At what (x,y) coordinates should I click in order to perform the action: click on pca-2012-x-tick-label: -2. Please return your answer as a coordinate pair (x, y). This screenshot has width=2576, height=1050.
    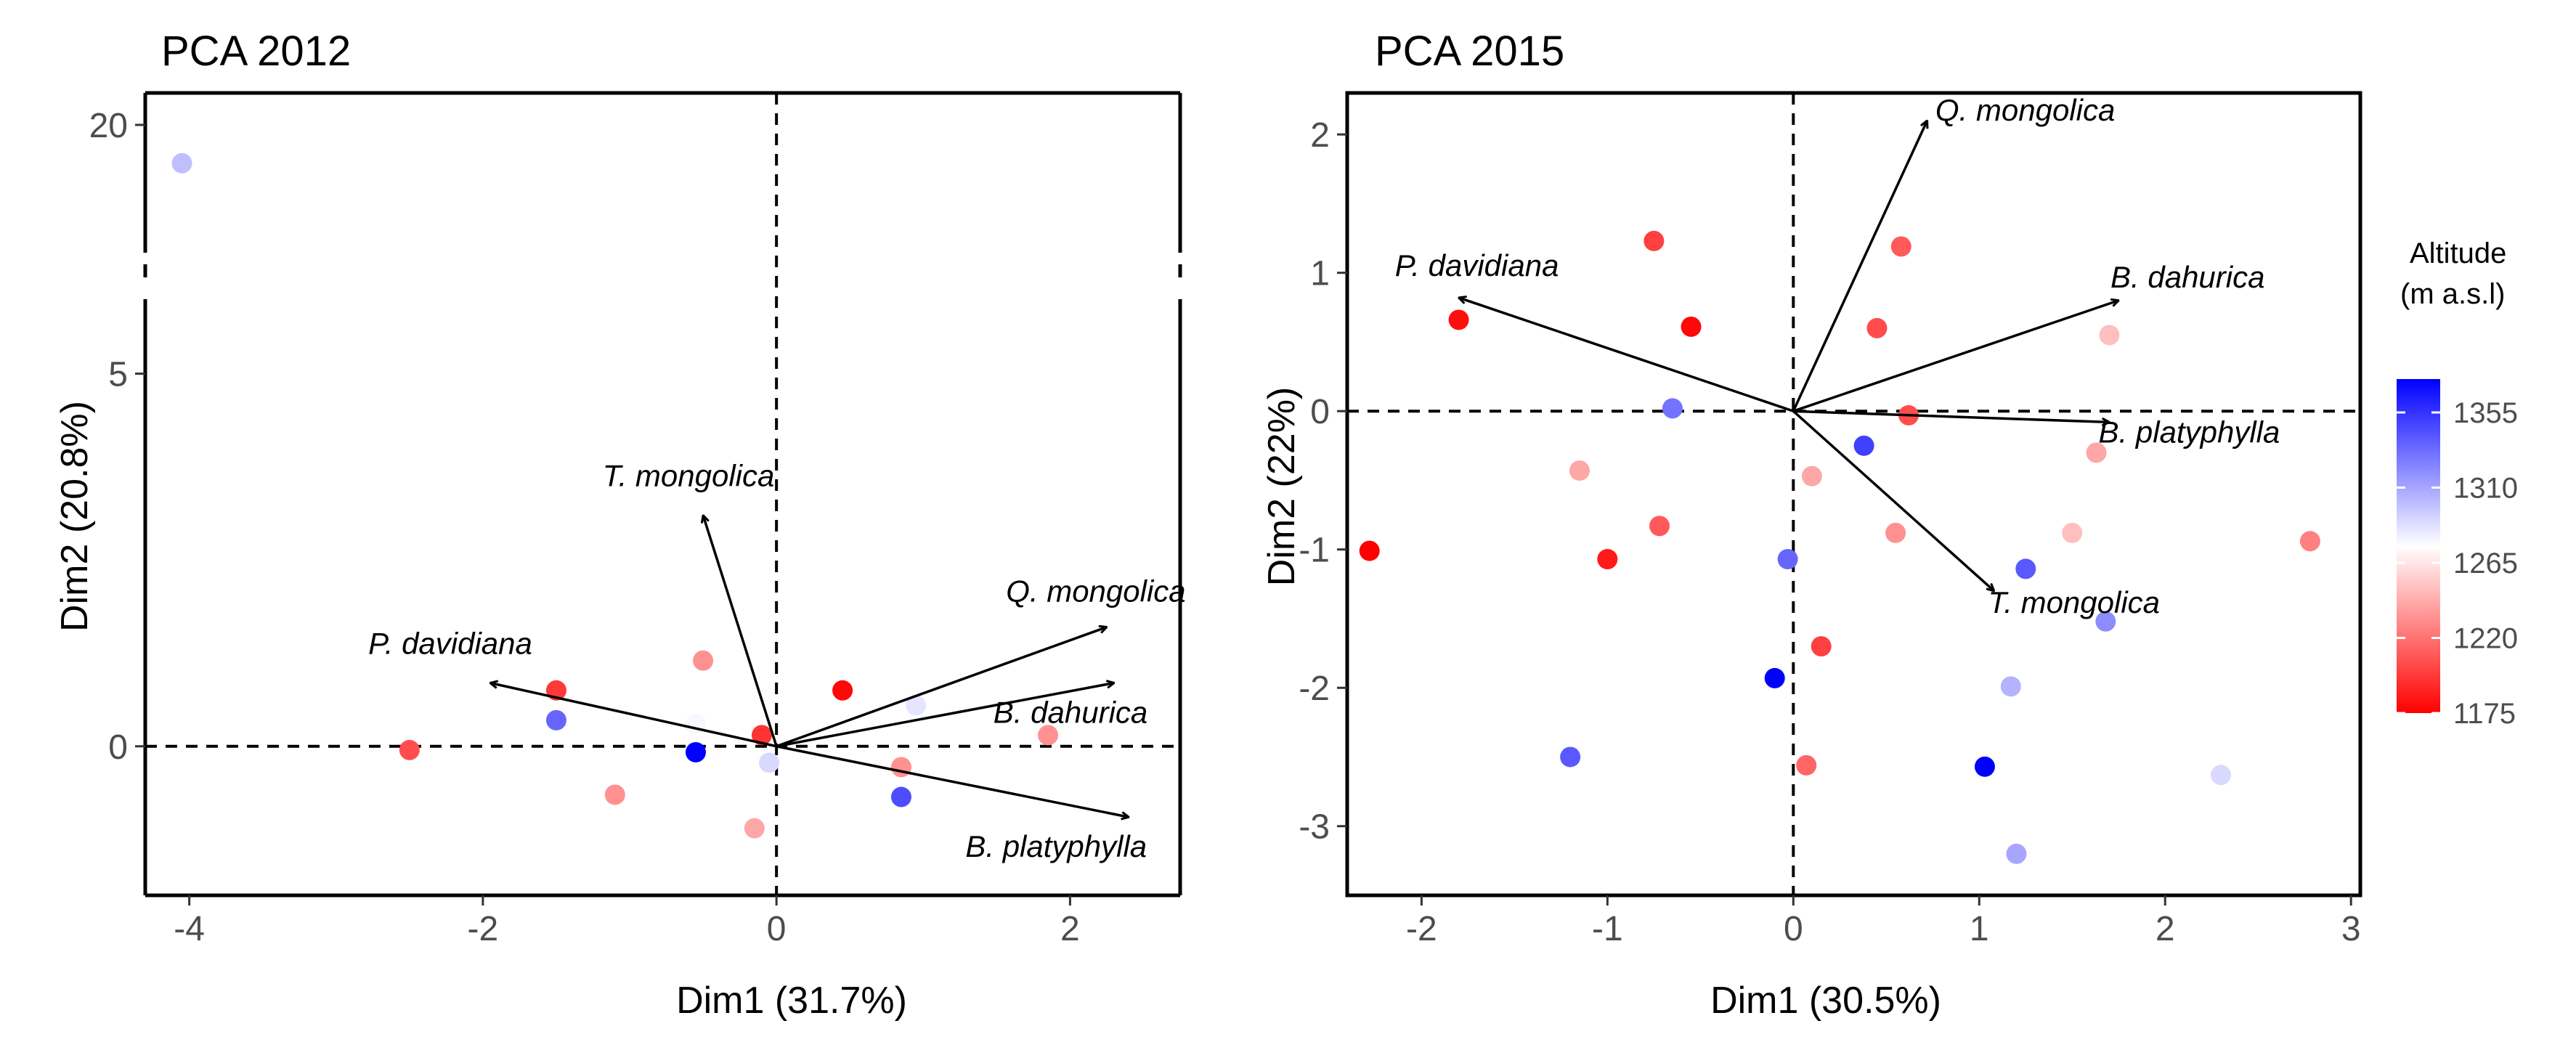
    Looking at the image, I should click on (483, 929).